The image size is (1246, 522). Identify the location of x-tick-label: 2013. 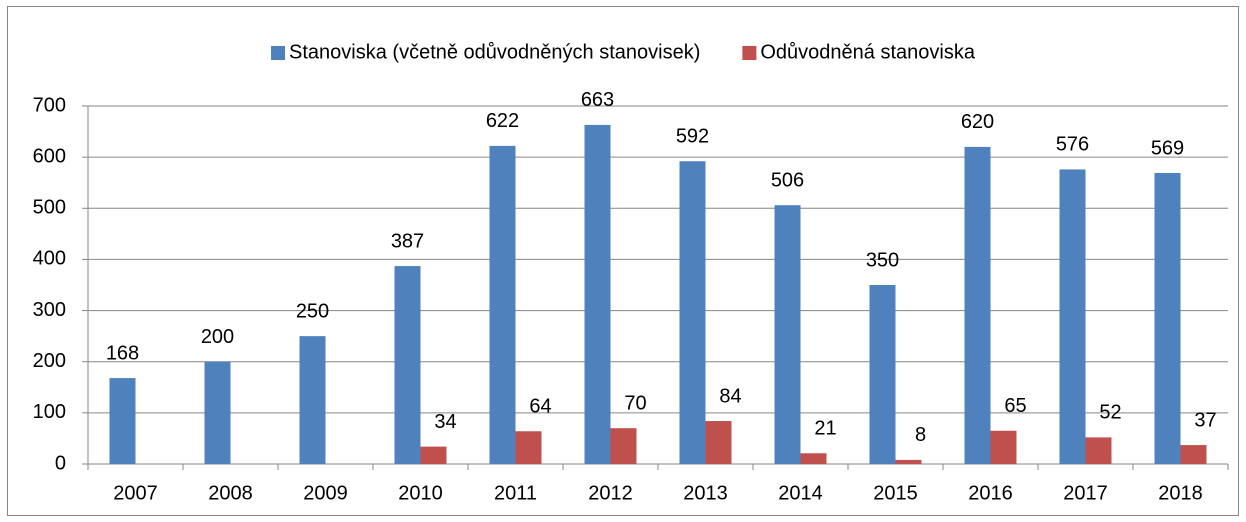
(705, 493).